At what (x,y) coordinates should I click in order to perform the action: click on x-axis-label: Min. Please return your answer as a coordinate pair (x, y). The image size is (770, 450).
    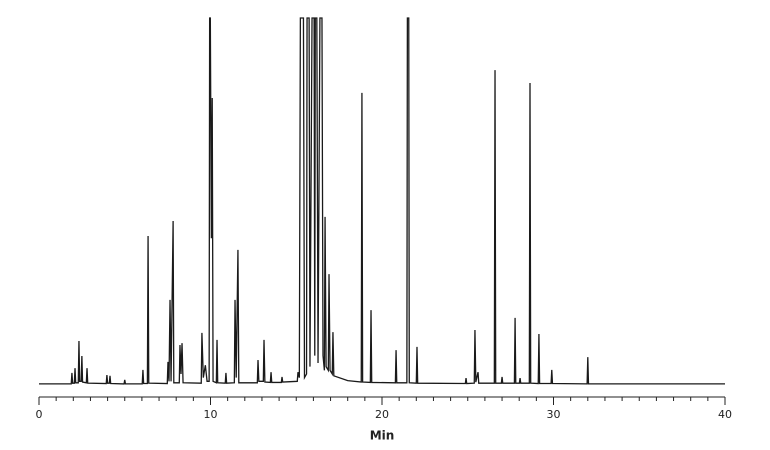
    Looking at the image, I should click on (382, 436).